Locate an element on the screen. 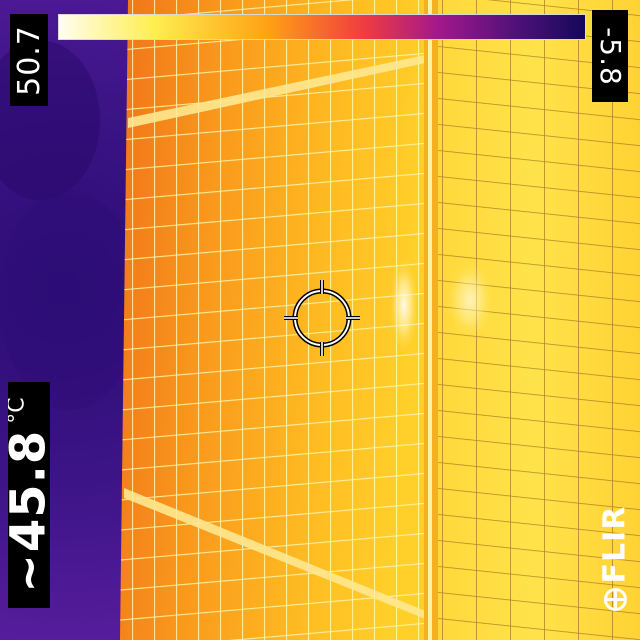 This screenshot has height=640, width=640. flir-logo-icon is located at coordinates (615, 599).